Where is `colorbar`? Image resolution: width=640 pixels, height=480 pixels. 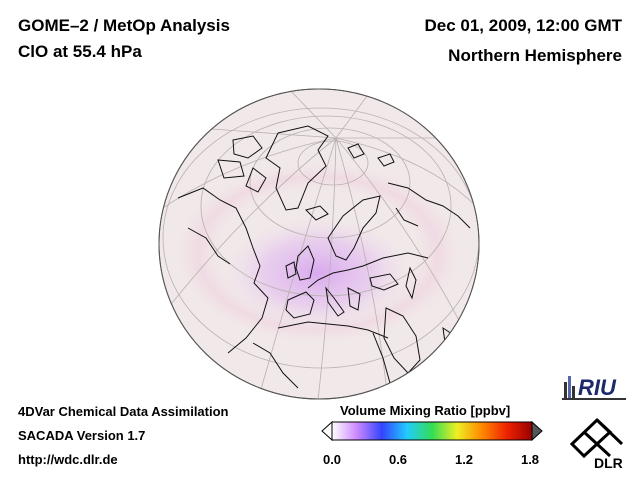
colorbar is located at coordinates (432, 431).